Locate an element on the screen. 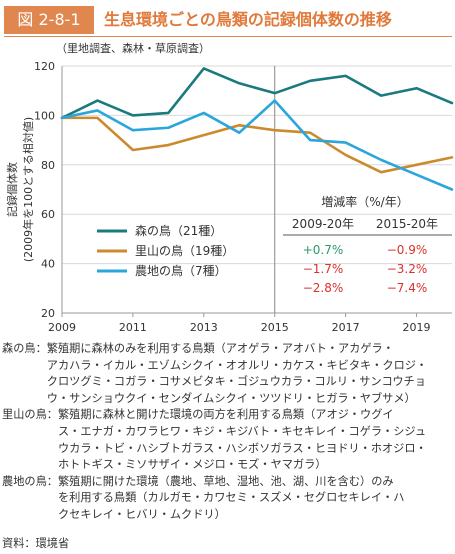 The image size is (455, 554). x-tick-label: 2019 is located at coordinates (417, 327).